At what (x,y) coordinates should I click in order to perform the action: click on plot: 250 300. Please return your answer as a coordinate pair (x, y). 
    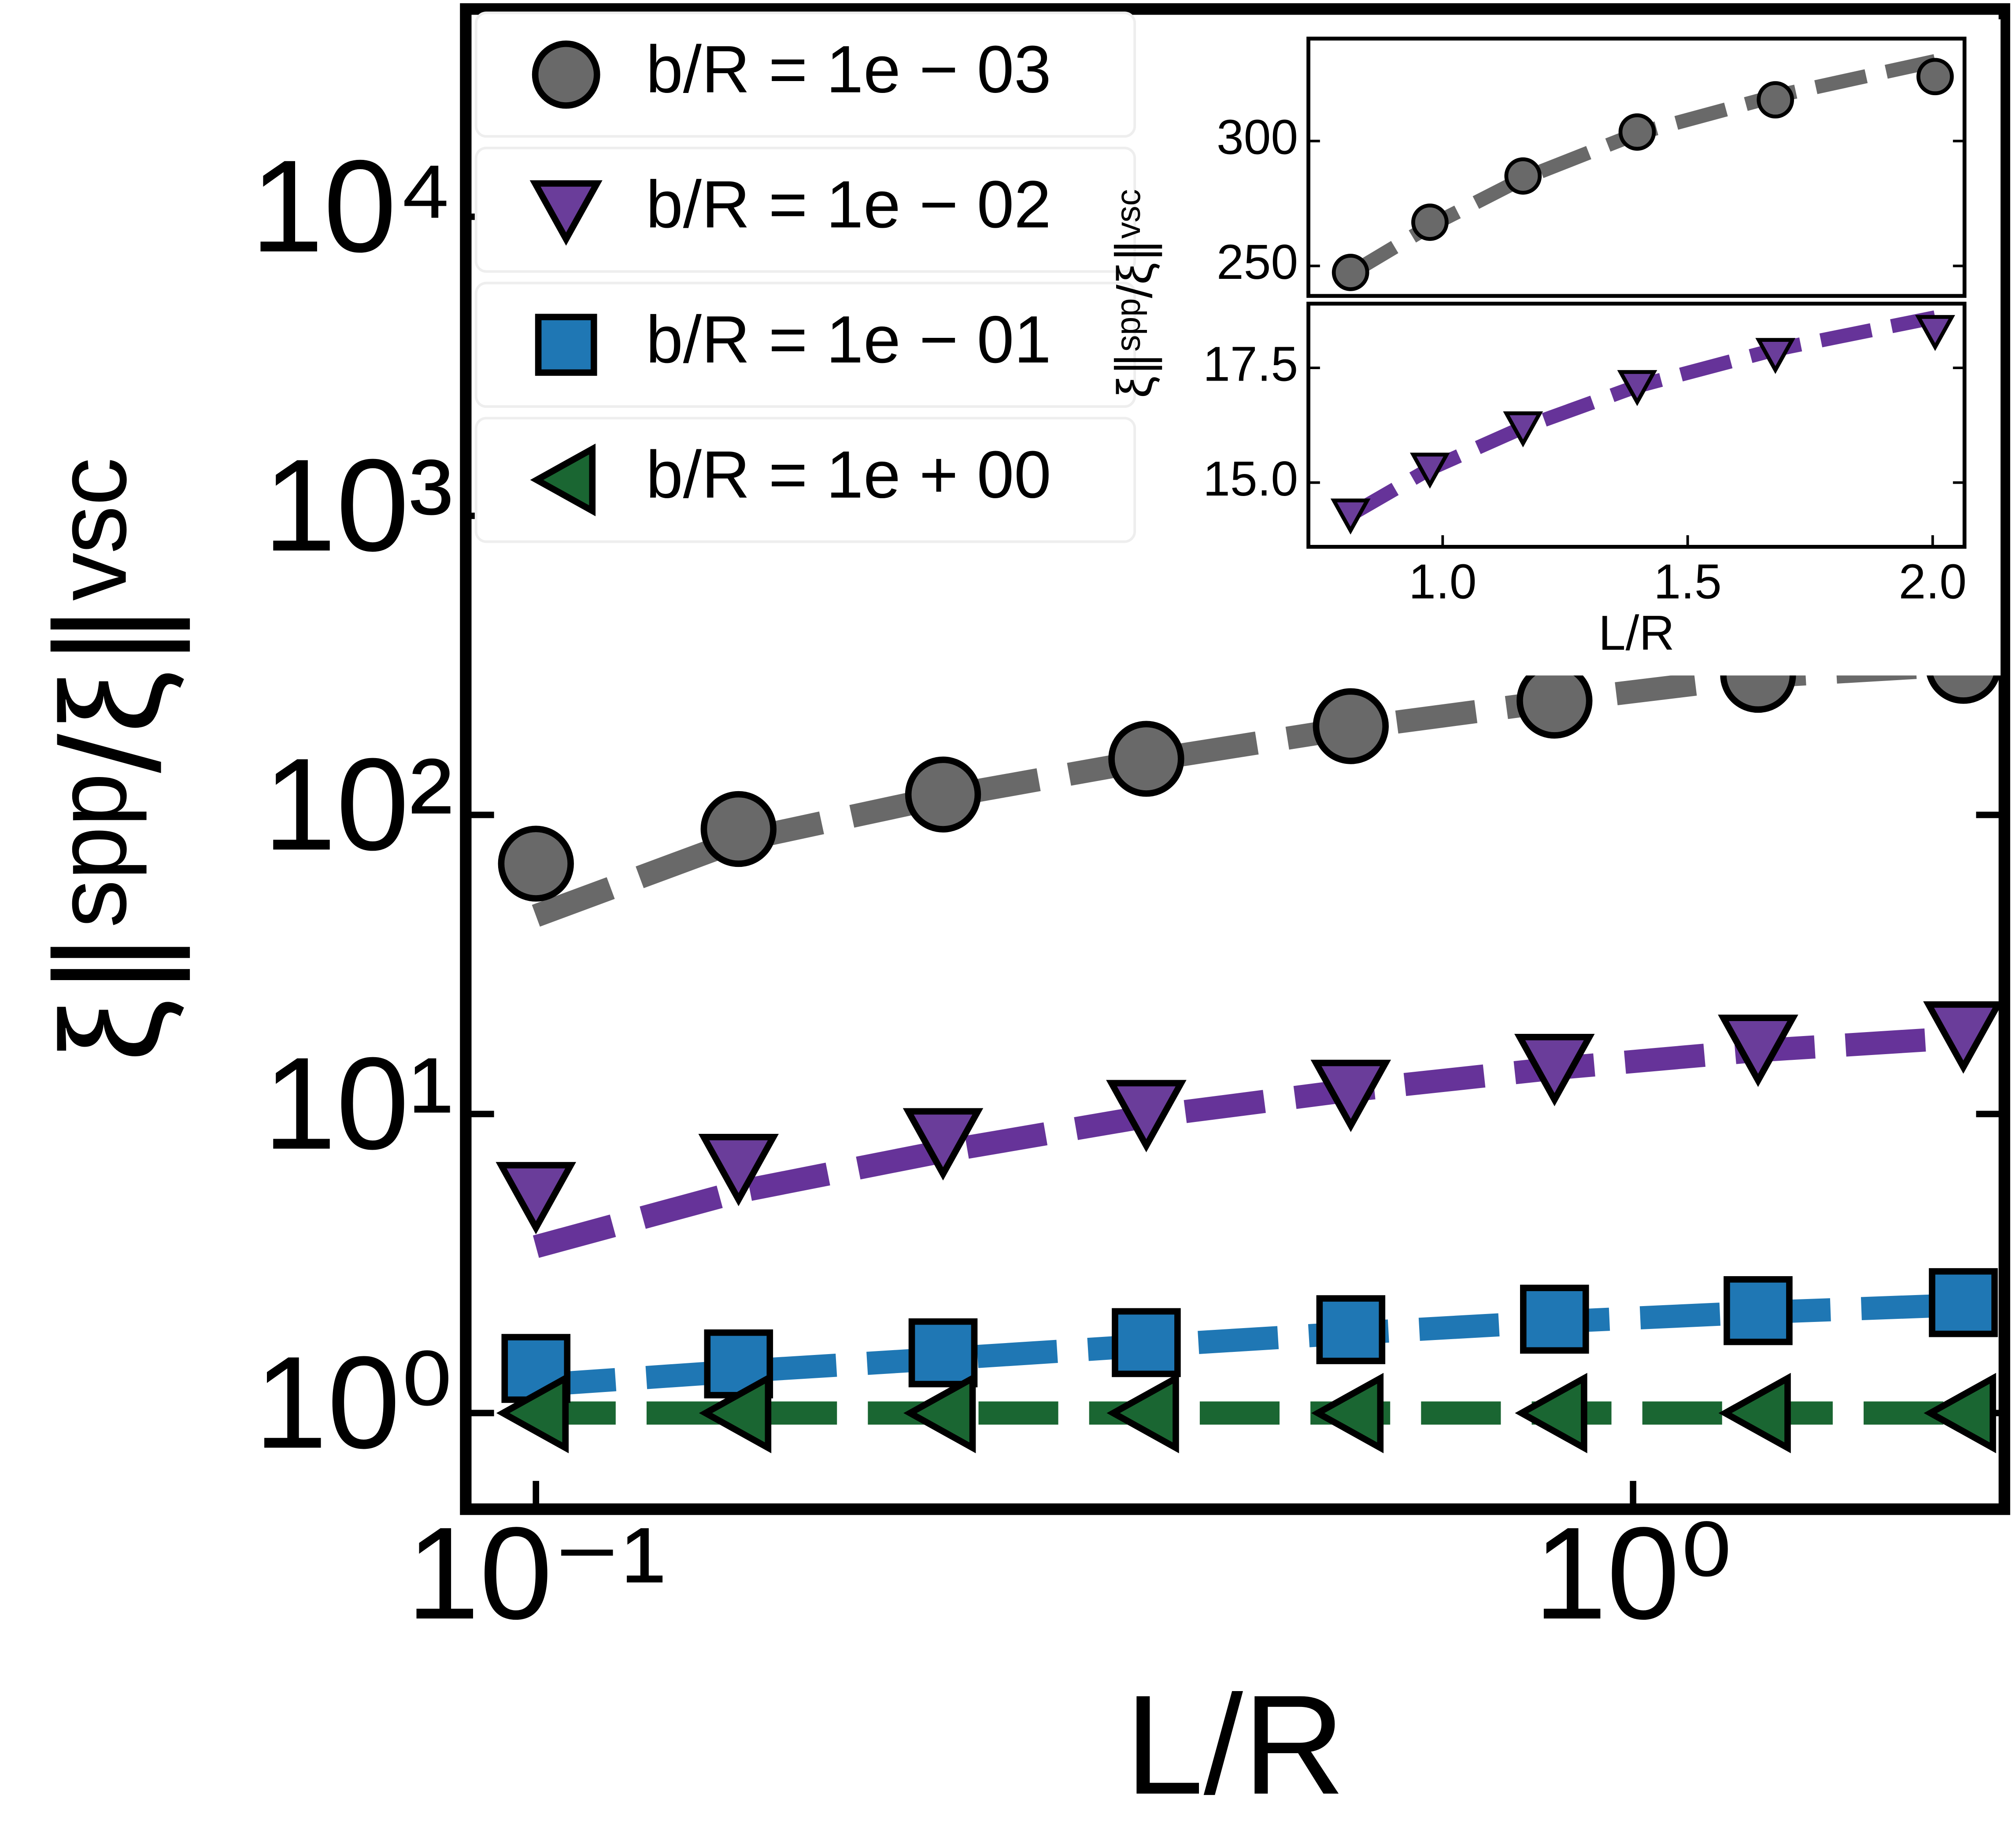
    Looking at the image, I should click on (1592, 167).